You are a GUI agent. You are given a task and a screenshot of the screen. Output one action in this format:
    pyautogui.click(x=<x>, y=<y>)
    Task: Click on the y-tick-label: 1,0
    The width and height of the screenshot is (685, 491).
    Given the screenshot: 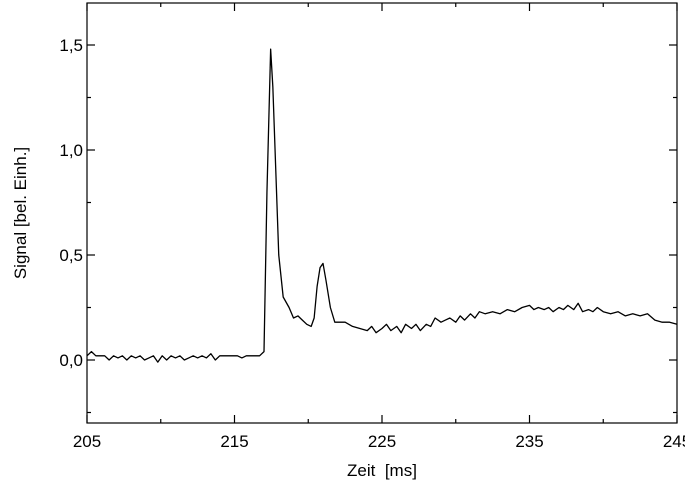 What is the action you would take?
    pyautogui.click(x=71, y=150)
    